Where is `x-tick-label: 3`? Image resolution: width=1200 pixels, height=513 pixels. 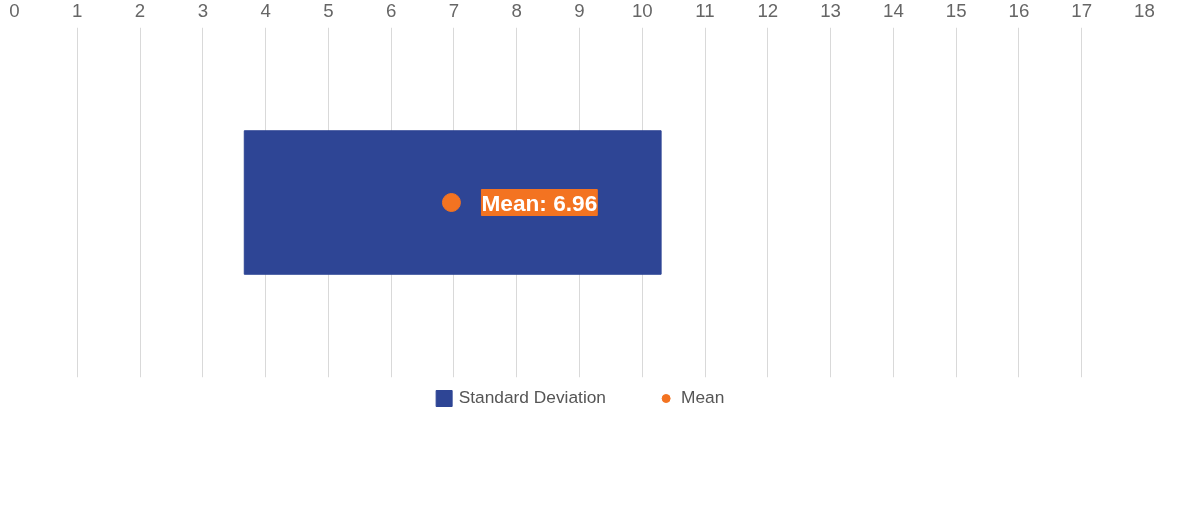 x-tick-label: 3 is located at coordinates (203, 10).